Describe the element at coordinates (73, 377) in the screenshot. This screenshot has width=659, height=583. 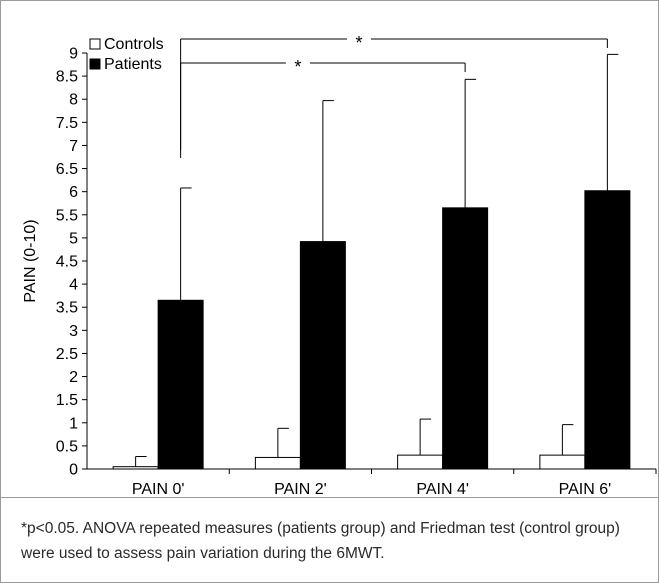
I see `y-tick-label: 2` at that location.